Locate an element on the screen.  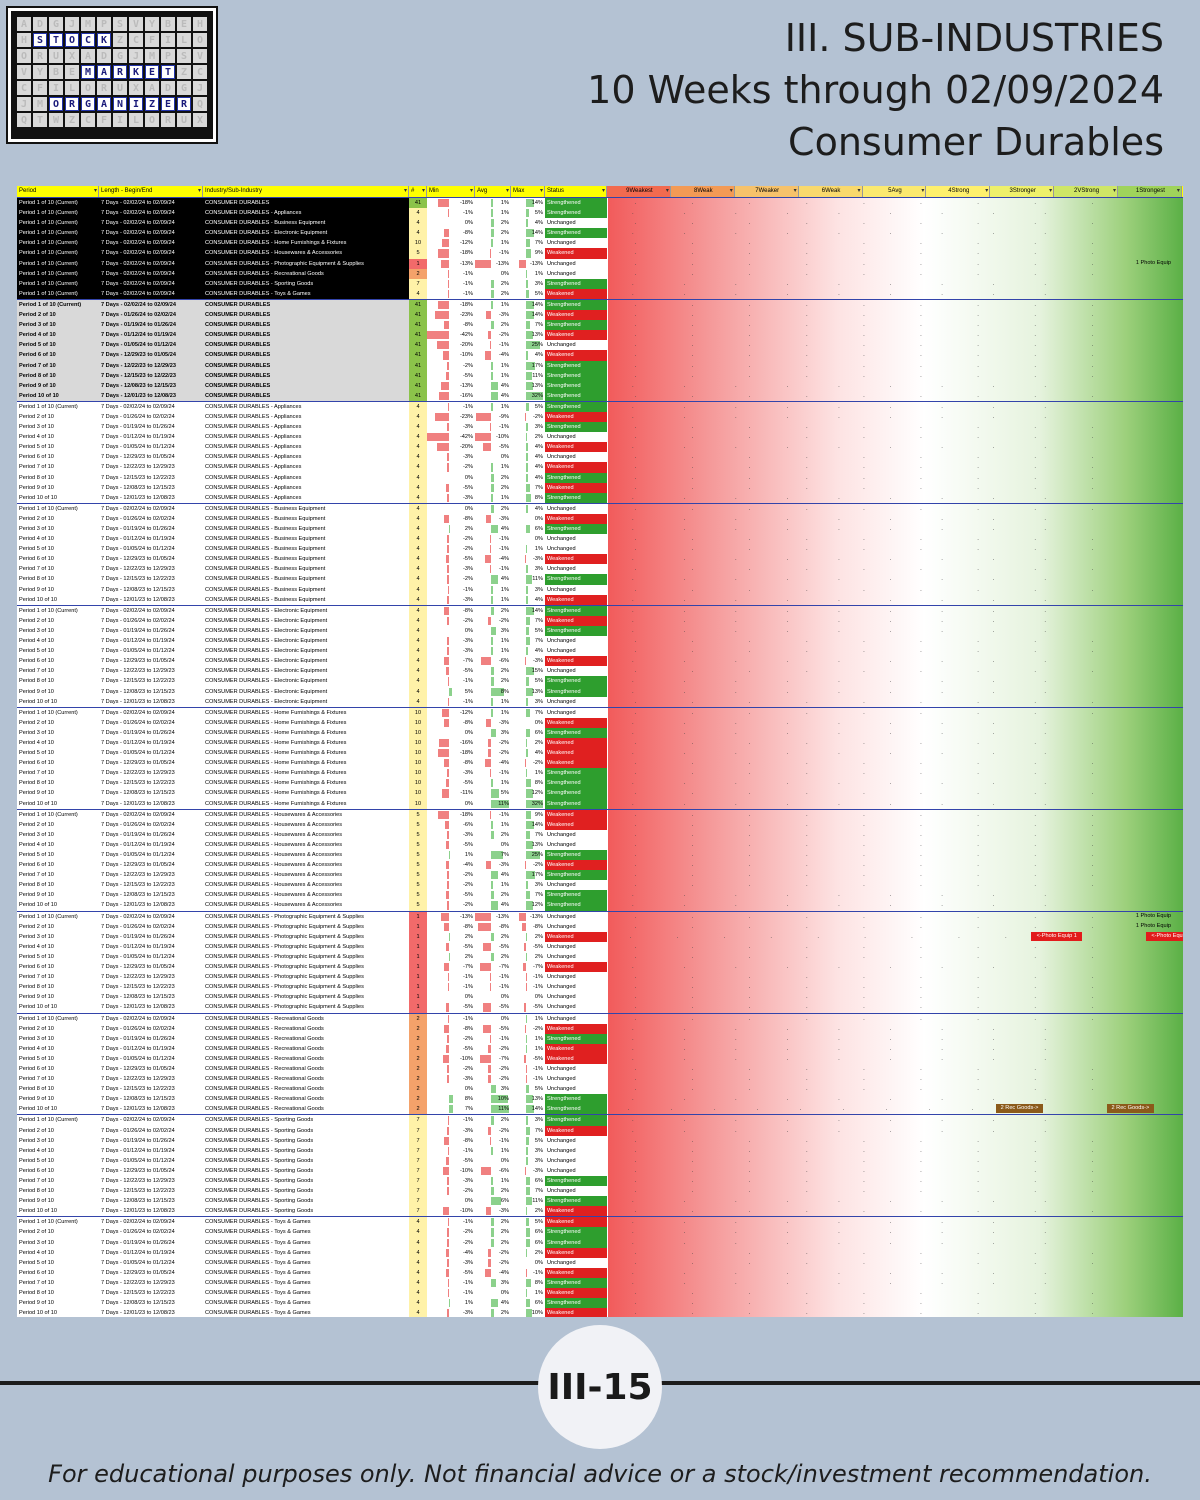
count-cell: 1 is located at coordinates (418, 263).